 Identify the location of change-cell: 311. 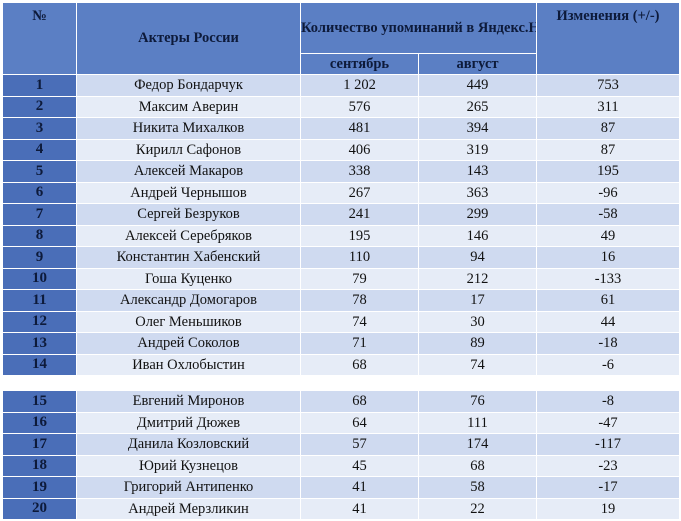
(608, 106).